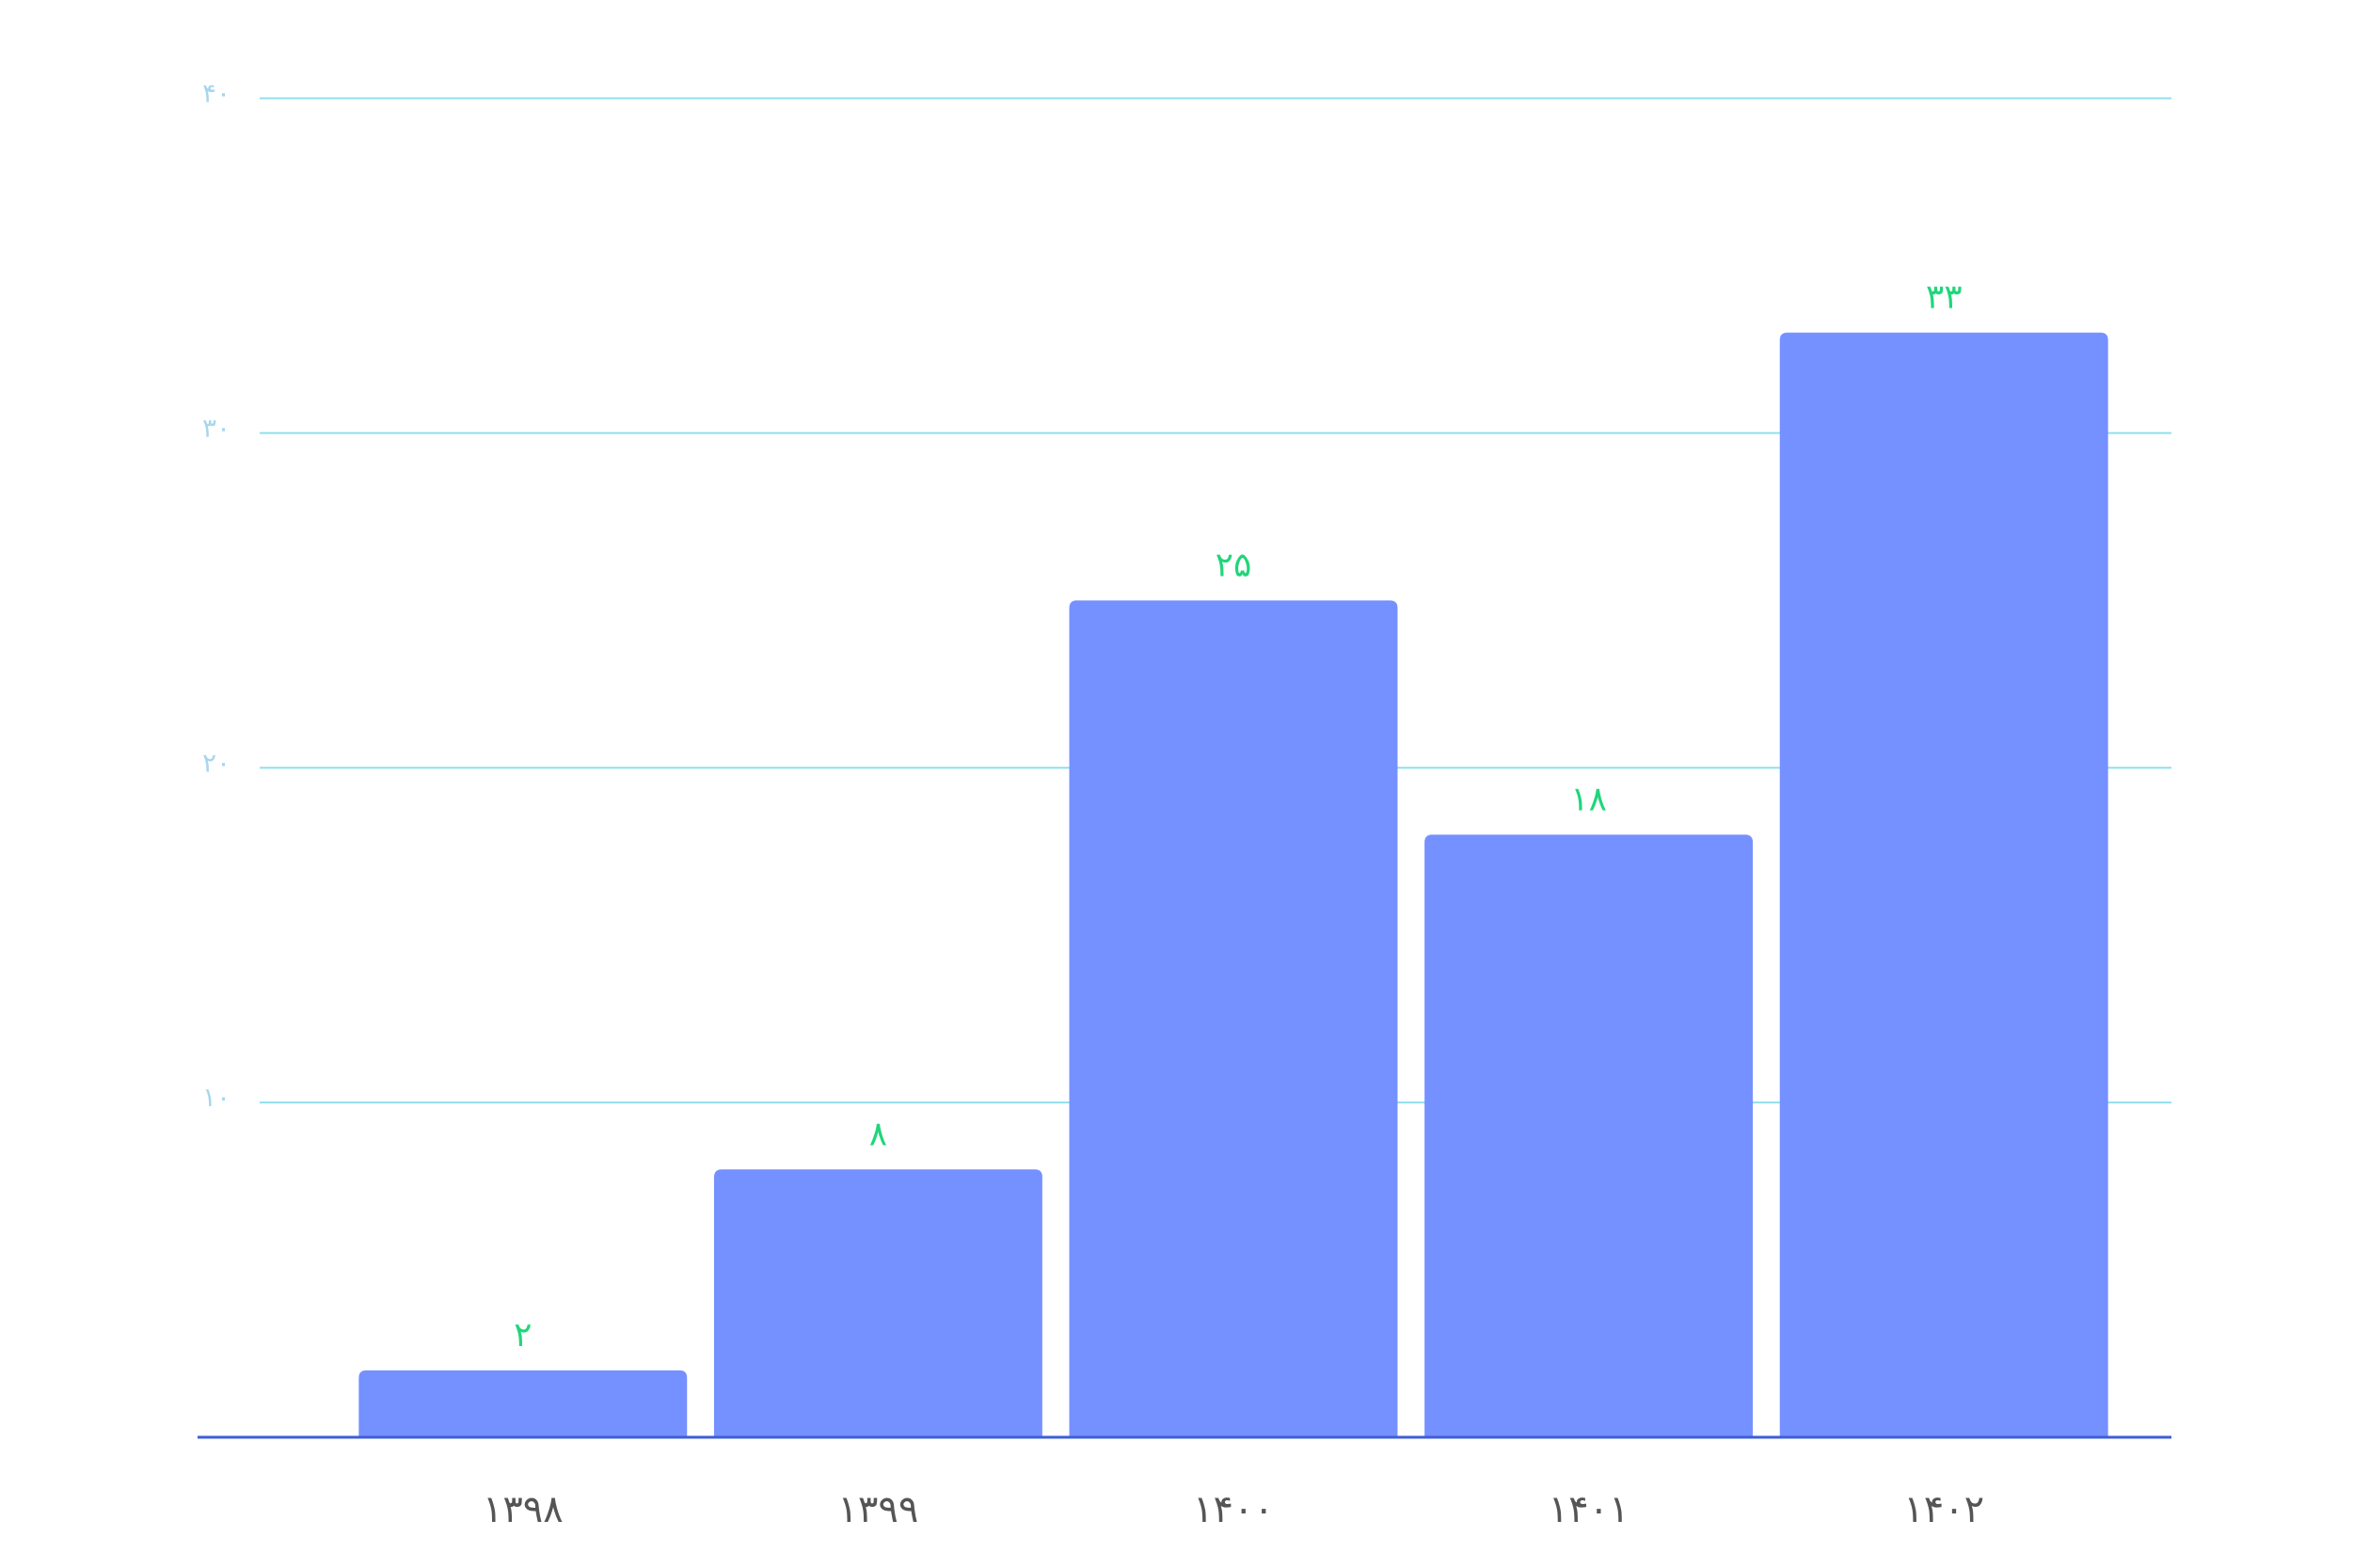 The height and width of the screenshot is (1568, 2353). I want to click on x-tick-label: ۱۴۰۲, so click(1943, 1510).